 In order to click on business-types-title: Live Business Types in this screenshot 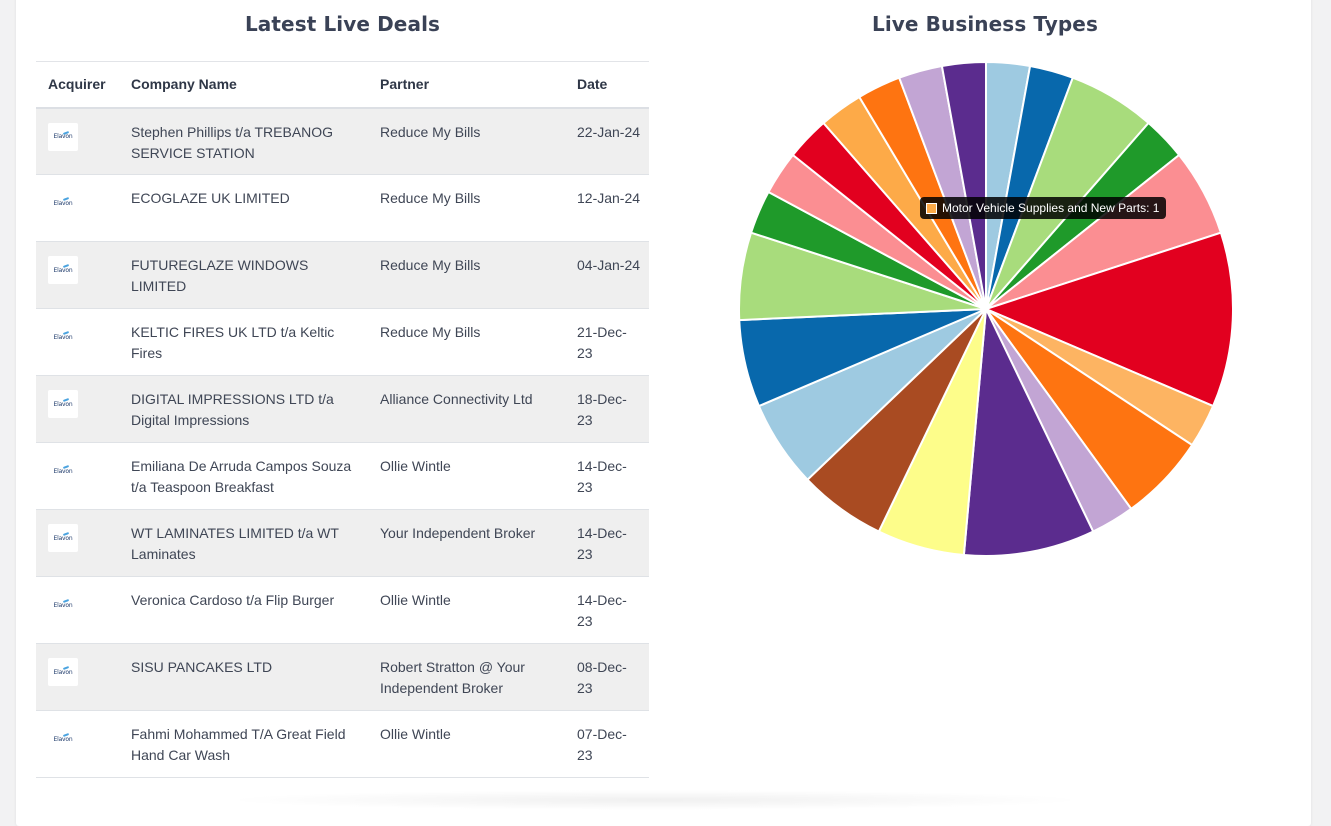, I will do `click(985, 24)`.